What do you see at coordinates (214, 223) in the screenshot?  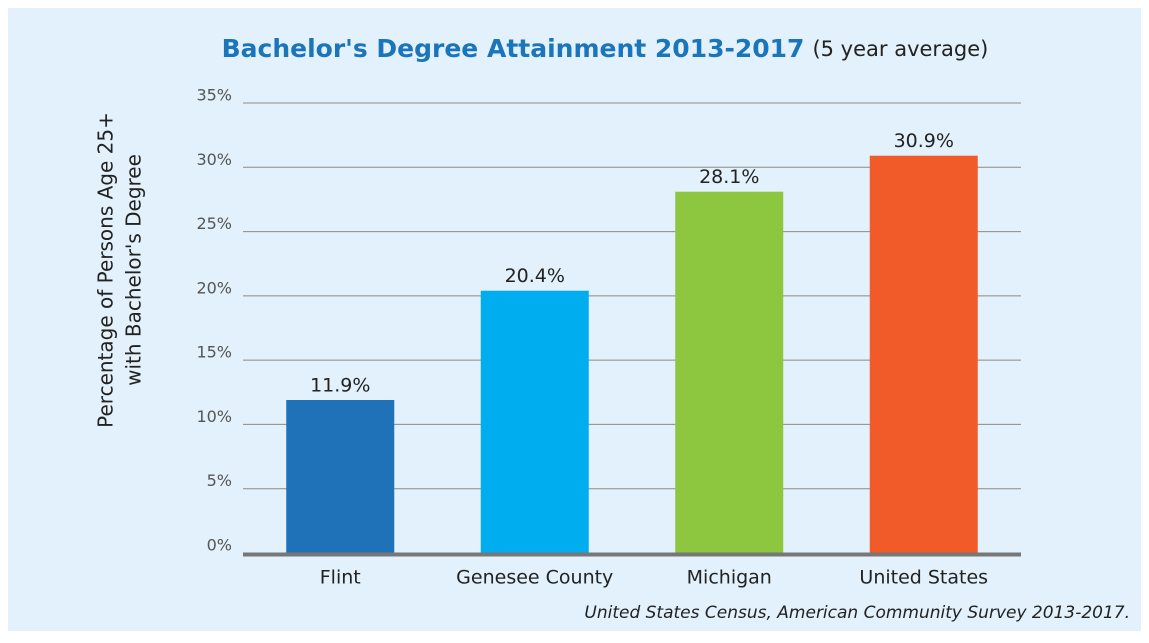 I see `y-tick-label: 25%` at bounding box center [214, 223].